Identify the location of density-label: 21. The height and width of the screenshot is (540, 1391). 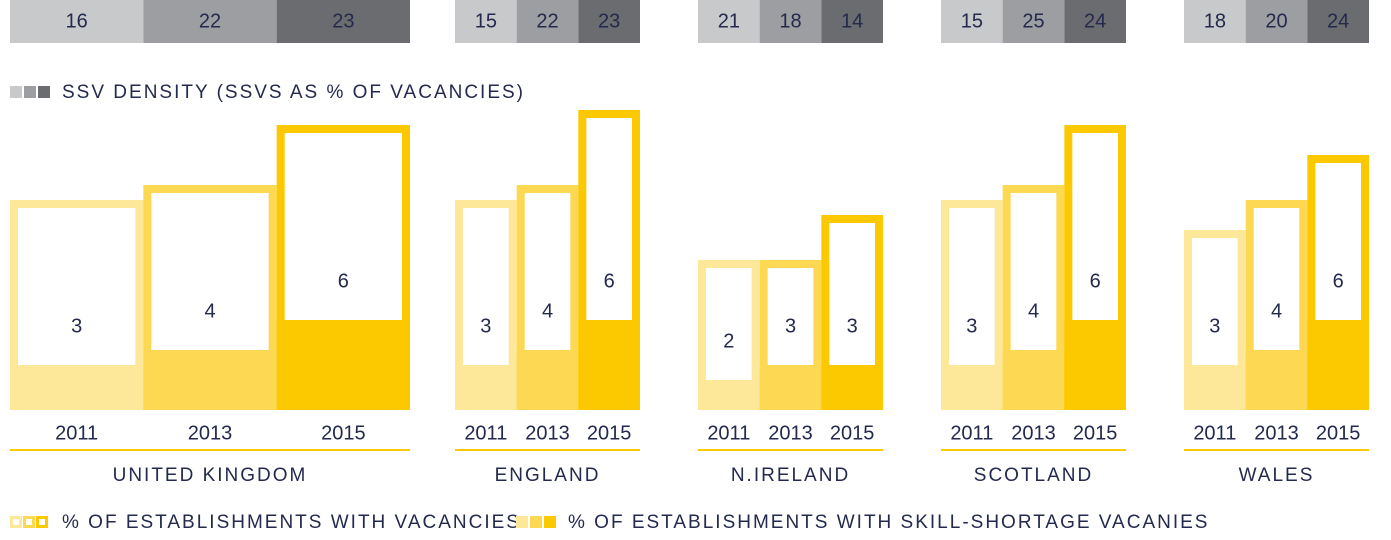
(729, 21).